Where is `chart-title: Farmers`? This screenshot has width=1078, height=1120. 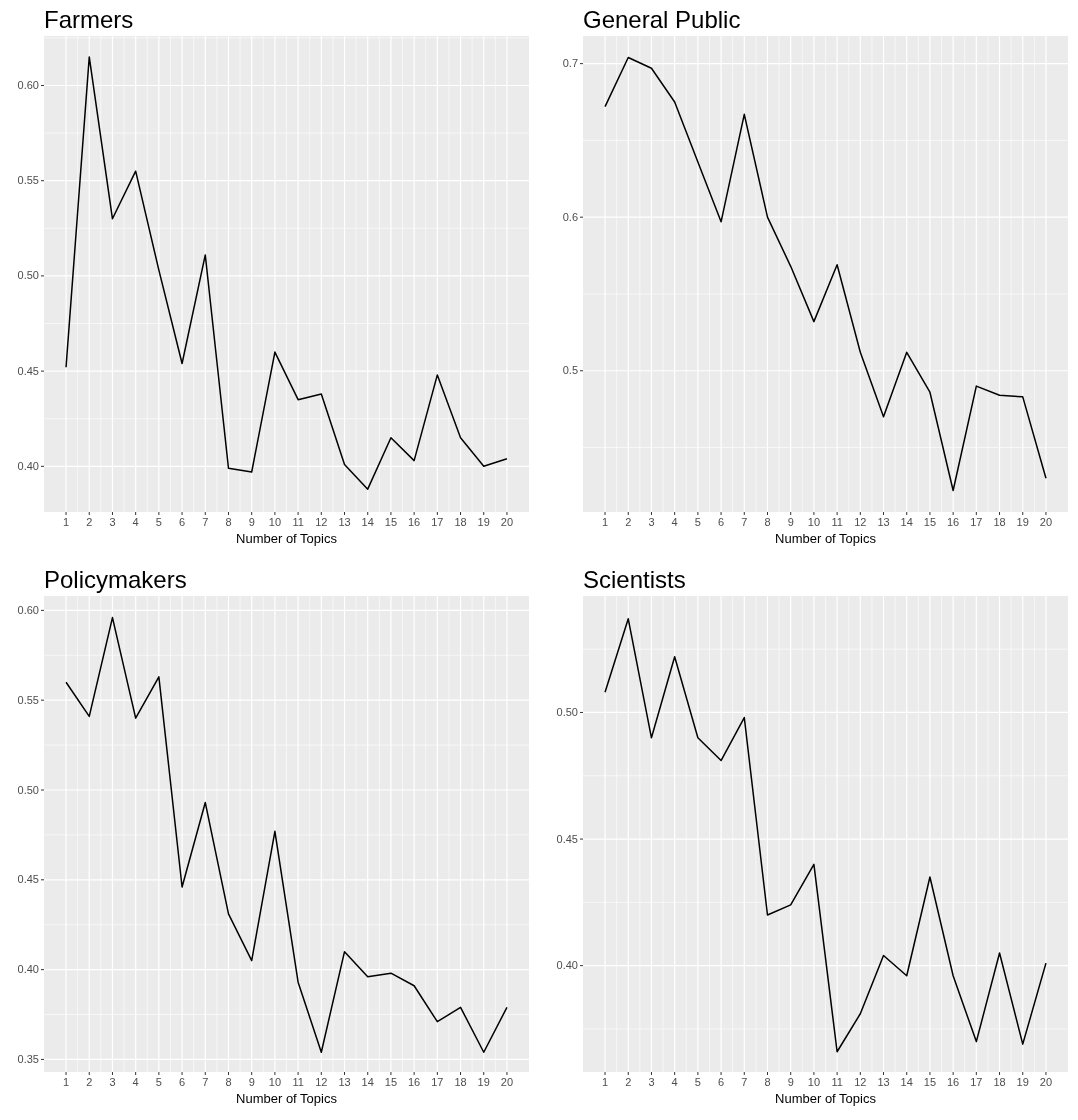 chart-title: Farmers is located at coordinates (89, 19).